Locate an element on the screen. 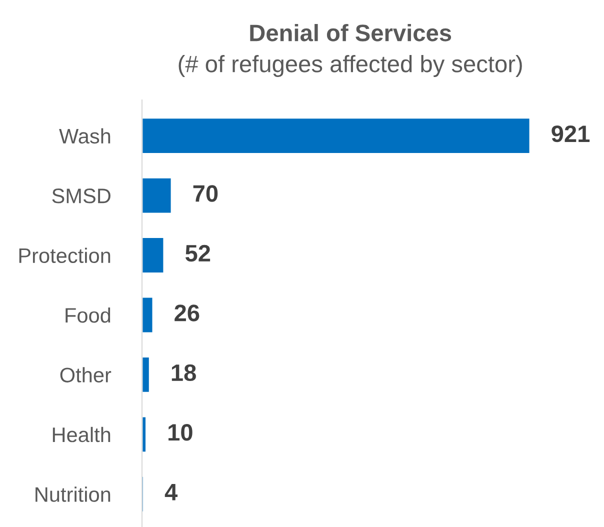 The height and width of the screenshot is (527, 604). chart-title: Denial of Services is located at coordinates (351, 33).